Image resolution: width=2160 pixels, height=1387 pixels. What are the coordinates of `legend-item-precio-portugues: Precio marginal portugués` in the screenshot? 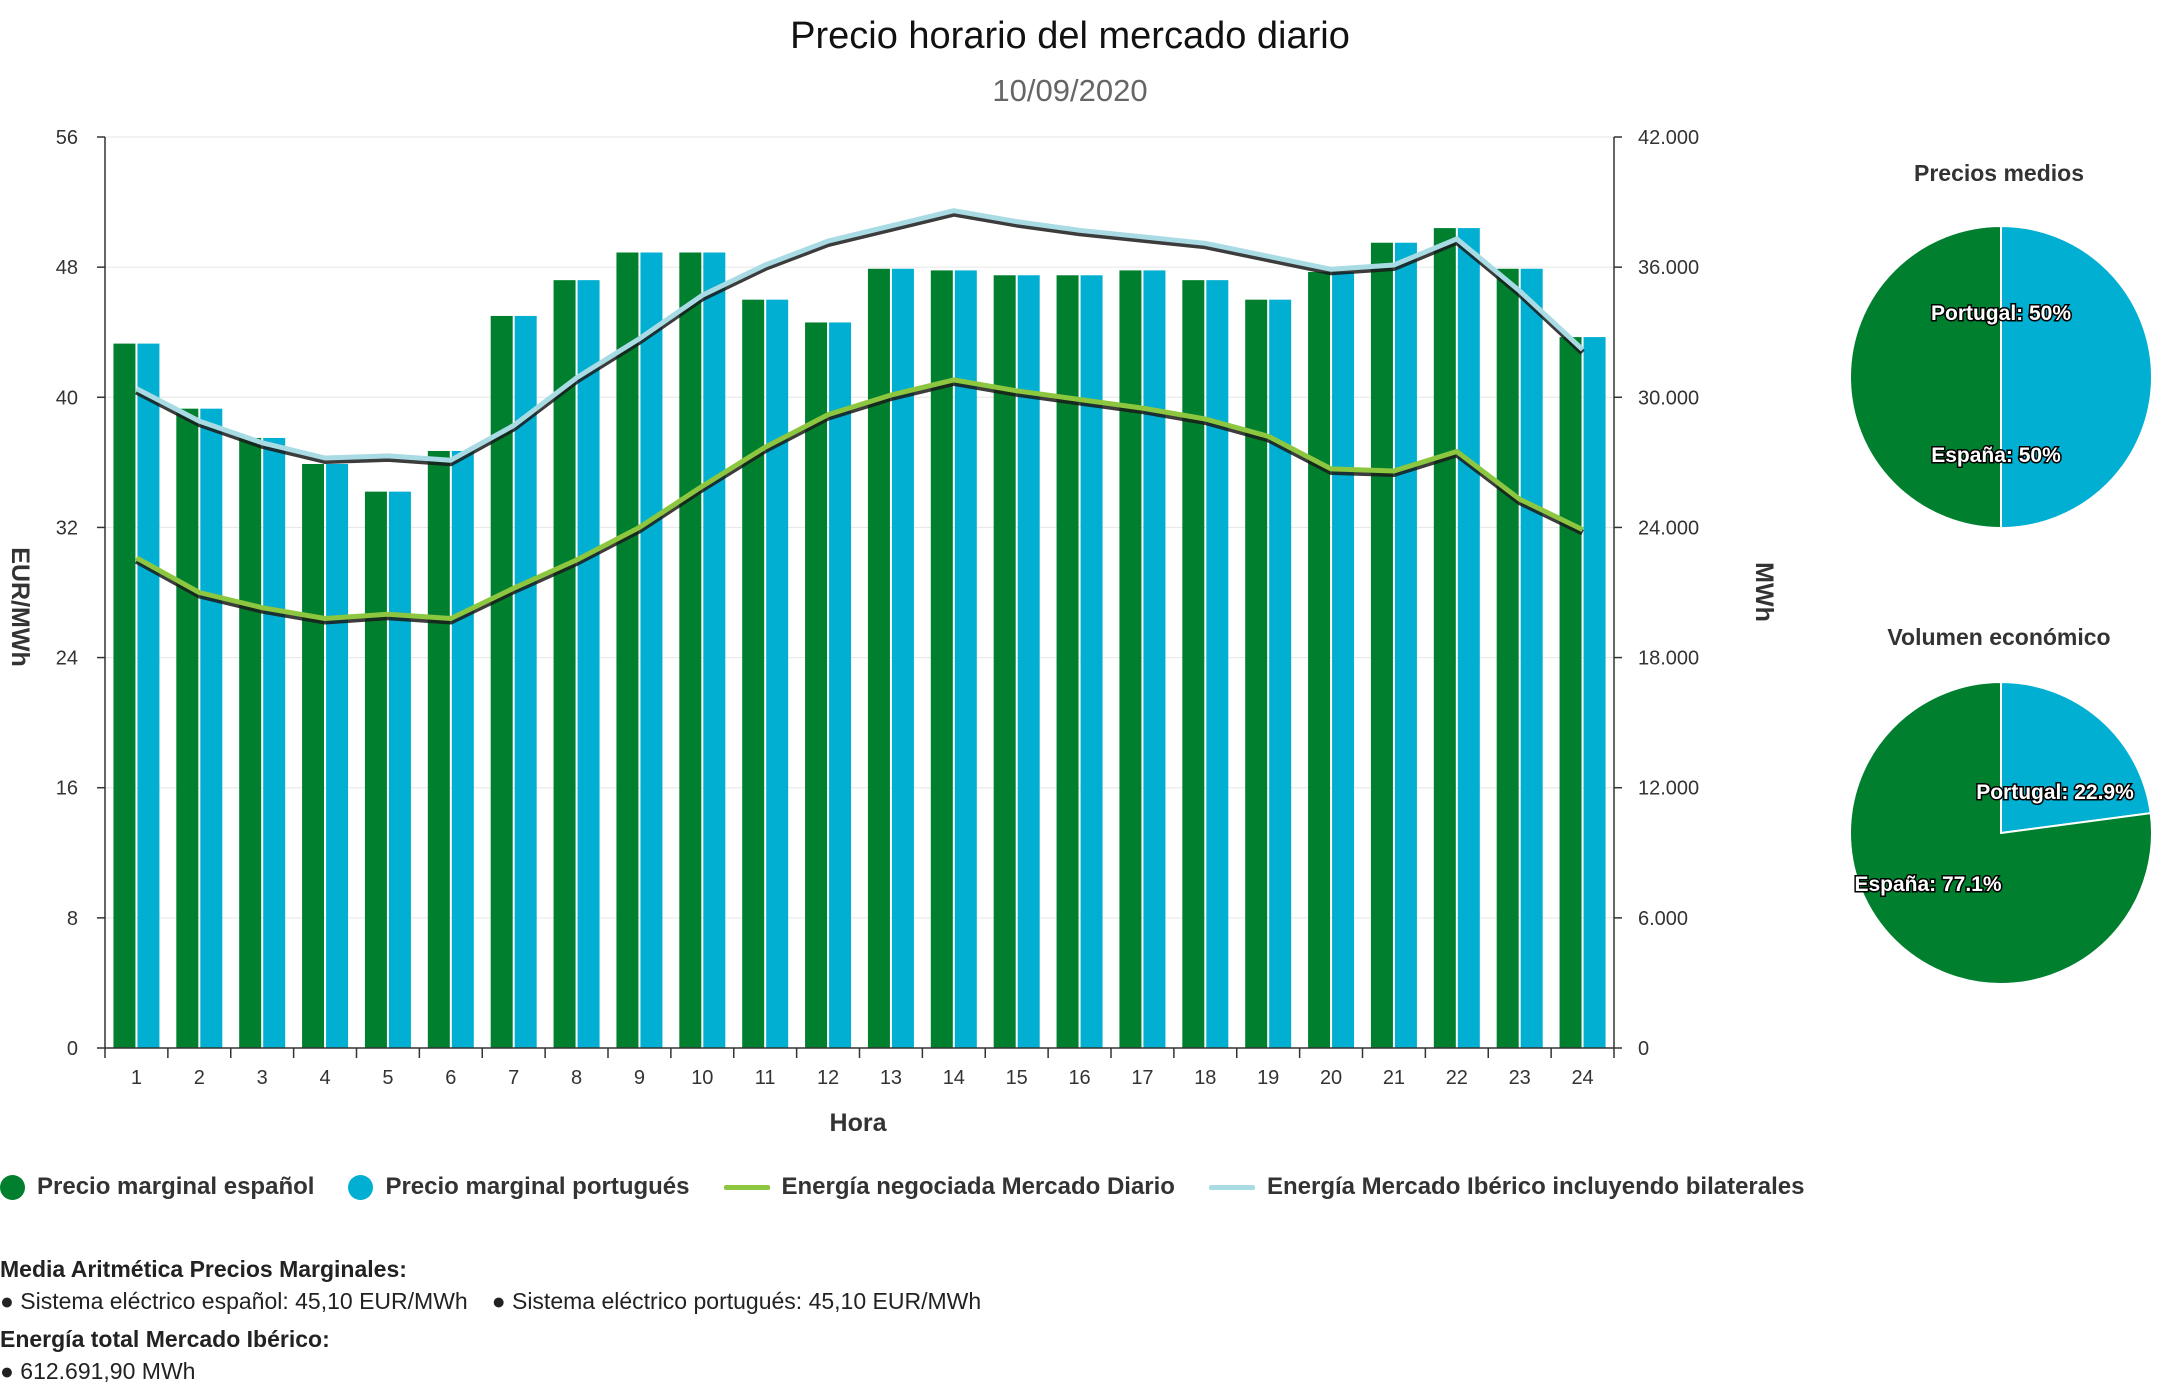 It's located at (519, 1187).